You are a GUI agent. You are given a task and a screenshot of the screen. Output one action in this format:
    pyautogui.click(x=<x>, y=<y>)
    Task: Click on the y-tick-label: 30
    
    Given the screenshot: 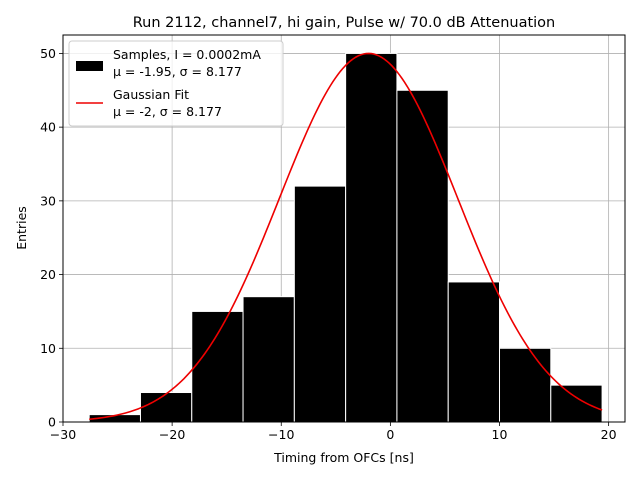 What is the action you would take?
    pyautogui.click(x=48, y=200)
    